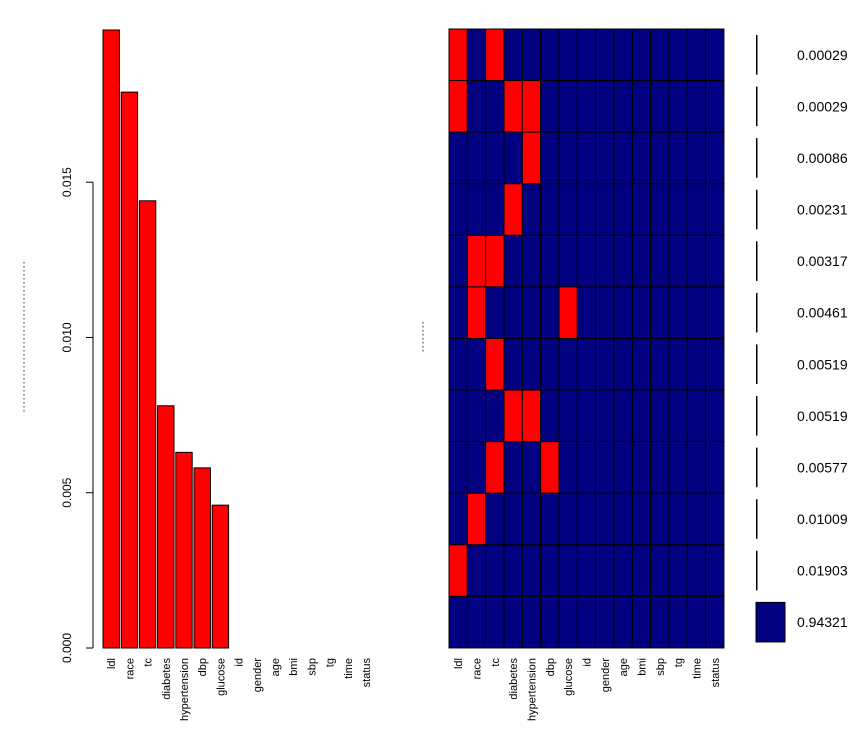 This screenshot has width=865, height=750. I want to click on heatmap-column-label: status, so click(716, 673).